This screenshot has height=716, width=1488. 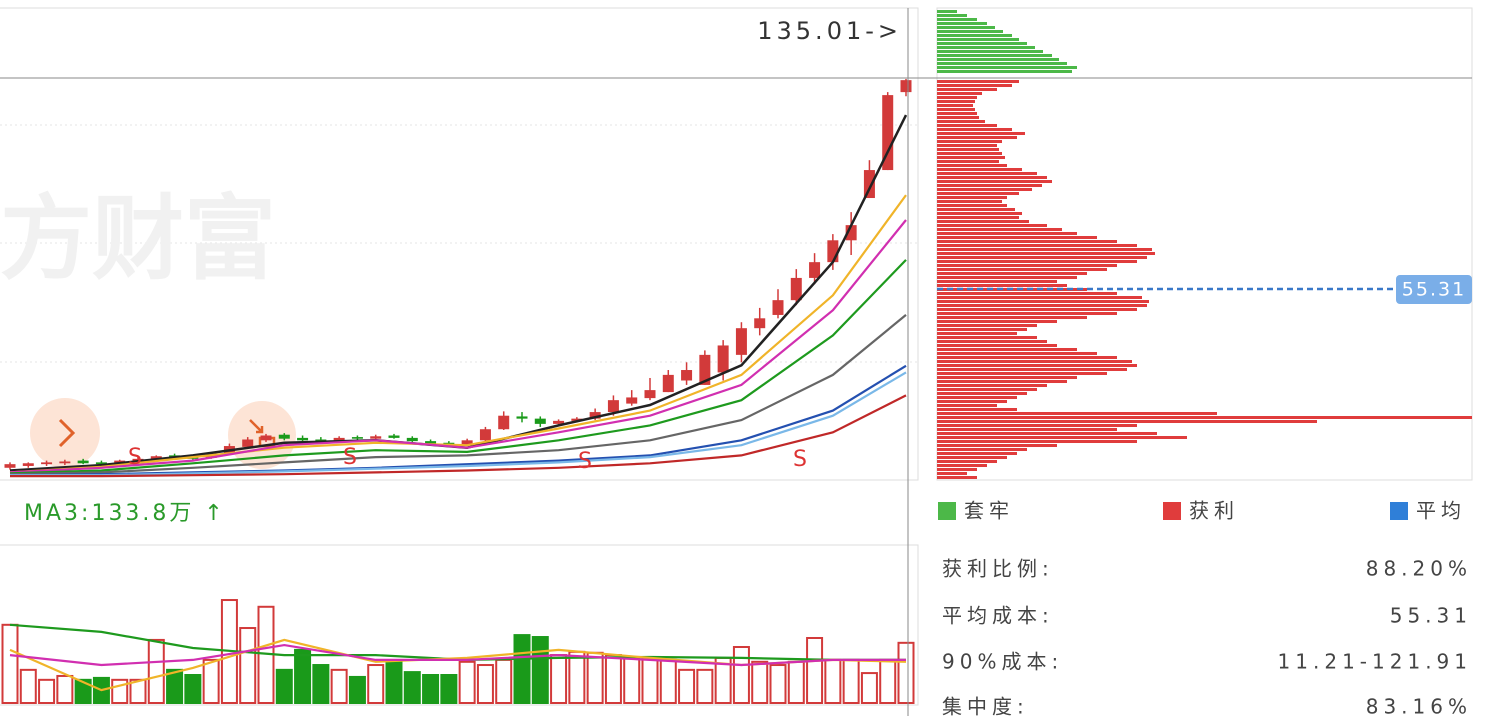 I want to click on legend-swatch, so click(x=947, y=511).